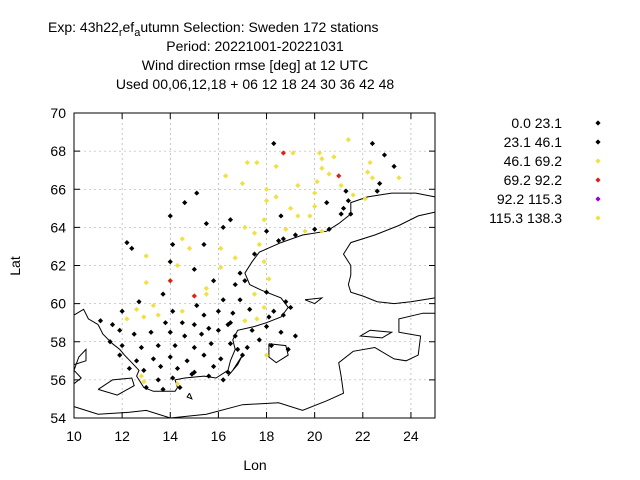  What do you see at coordinates (58, 227) in the screenshot?
I see `y-tick-label: 64` at bounding box center [58, 227].